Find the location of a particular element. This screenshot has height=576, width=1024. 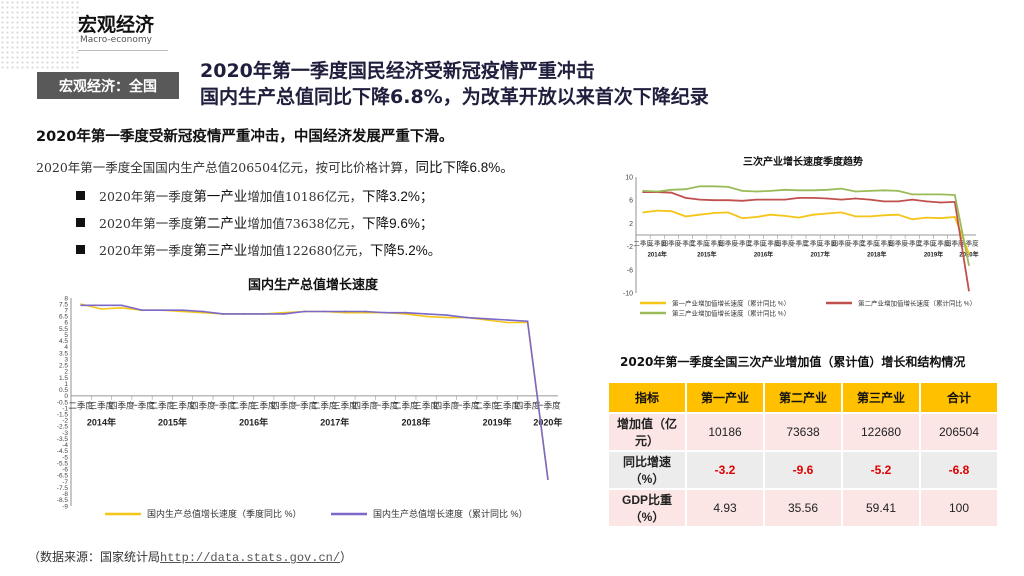

legend-label: 第二产业增加值增长速度（累计同比 %） is located at coordinates (917, 302).